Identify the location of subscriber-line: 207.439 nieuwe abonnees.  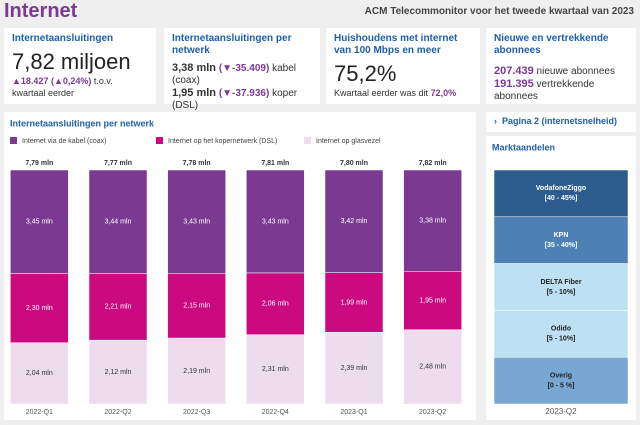
(561, 71).